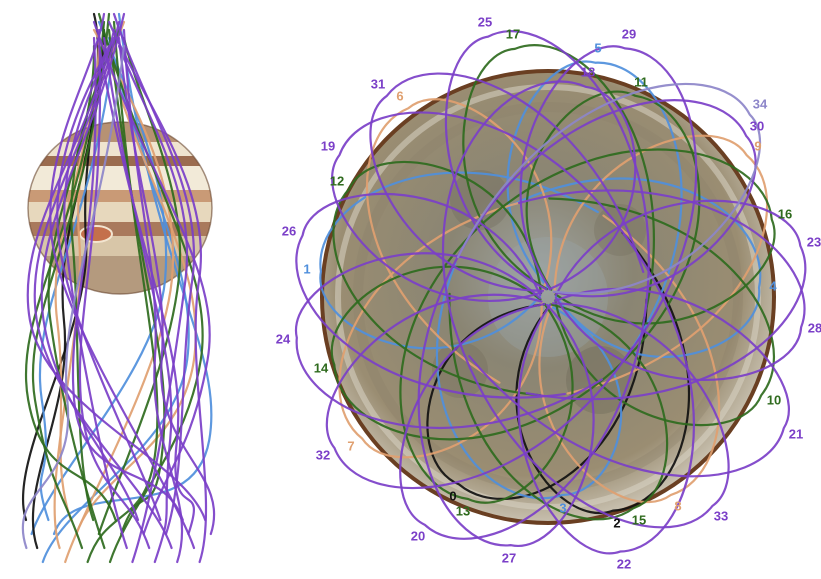 Image resolution: width=821 pixels, height=579 pixels. What do you see at coordinates (597, 47) in the screenshot?
I see `perijove-label-5: 5` at bounding box center [597, 47].